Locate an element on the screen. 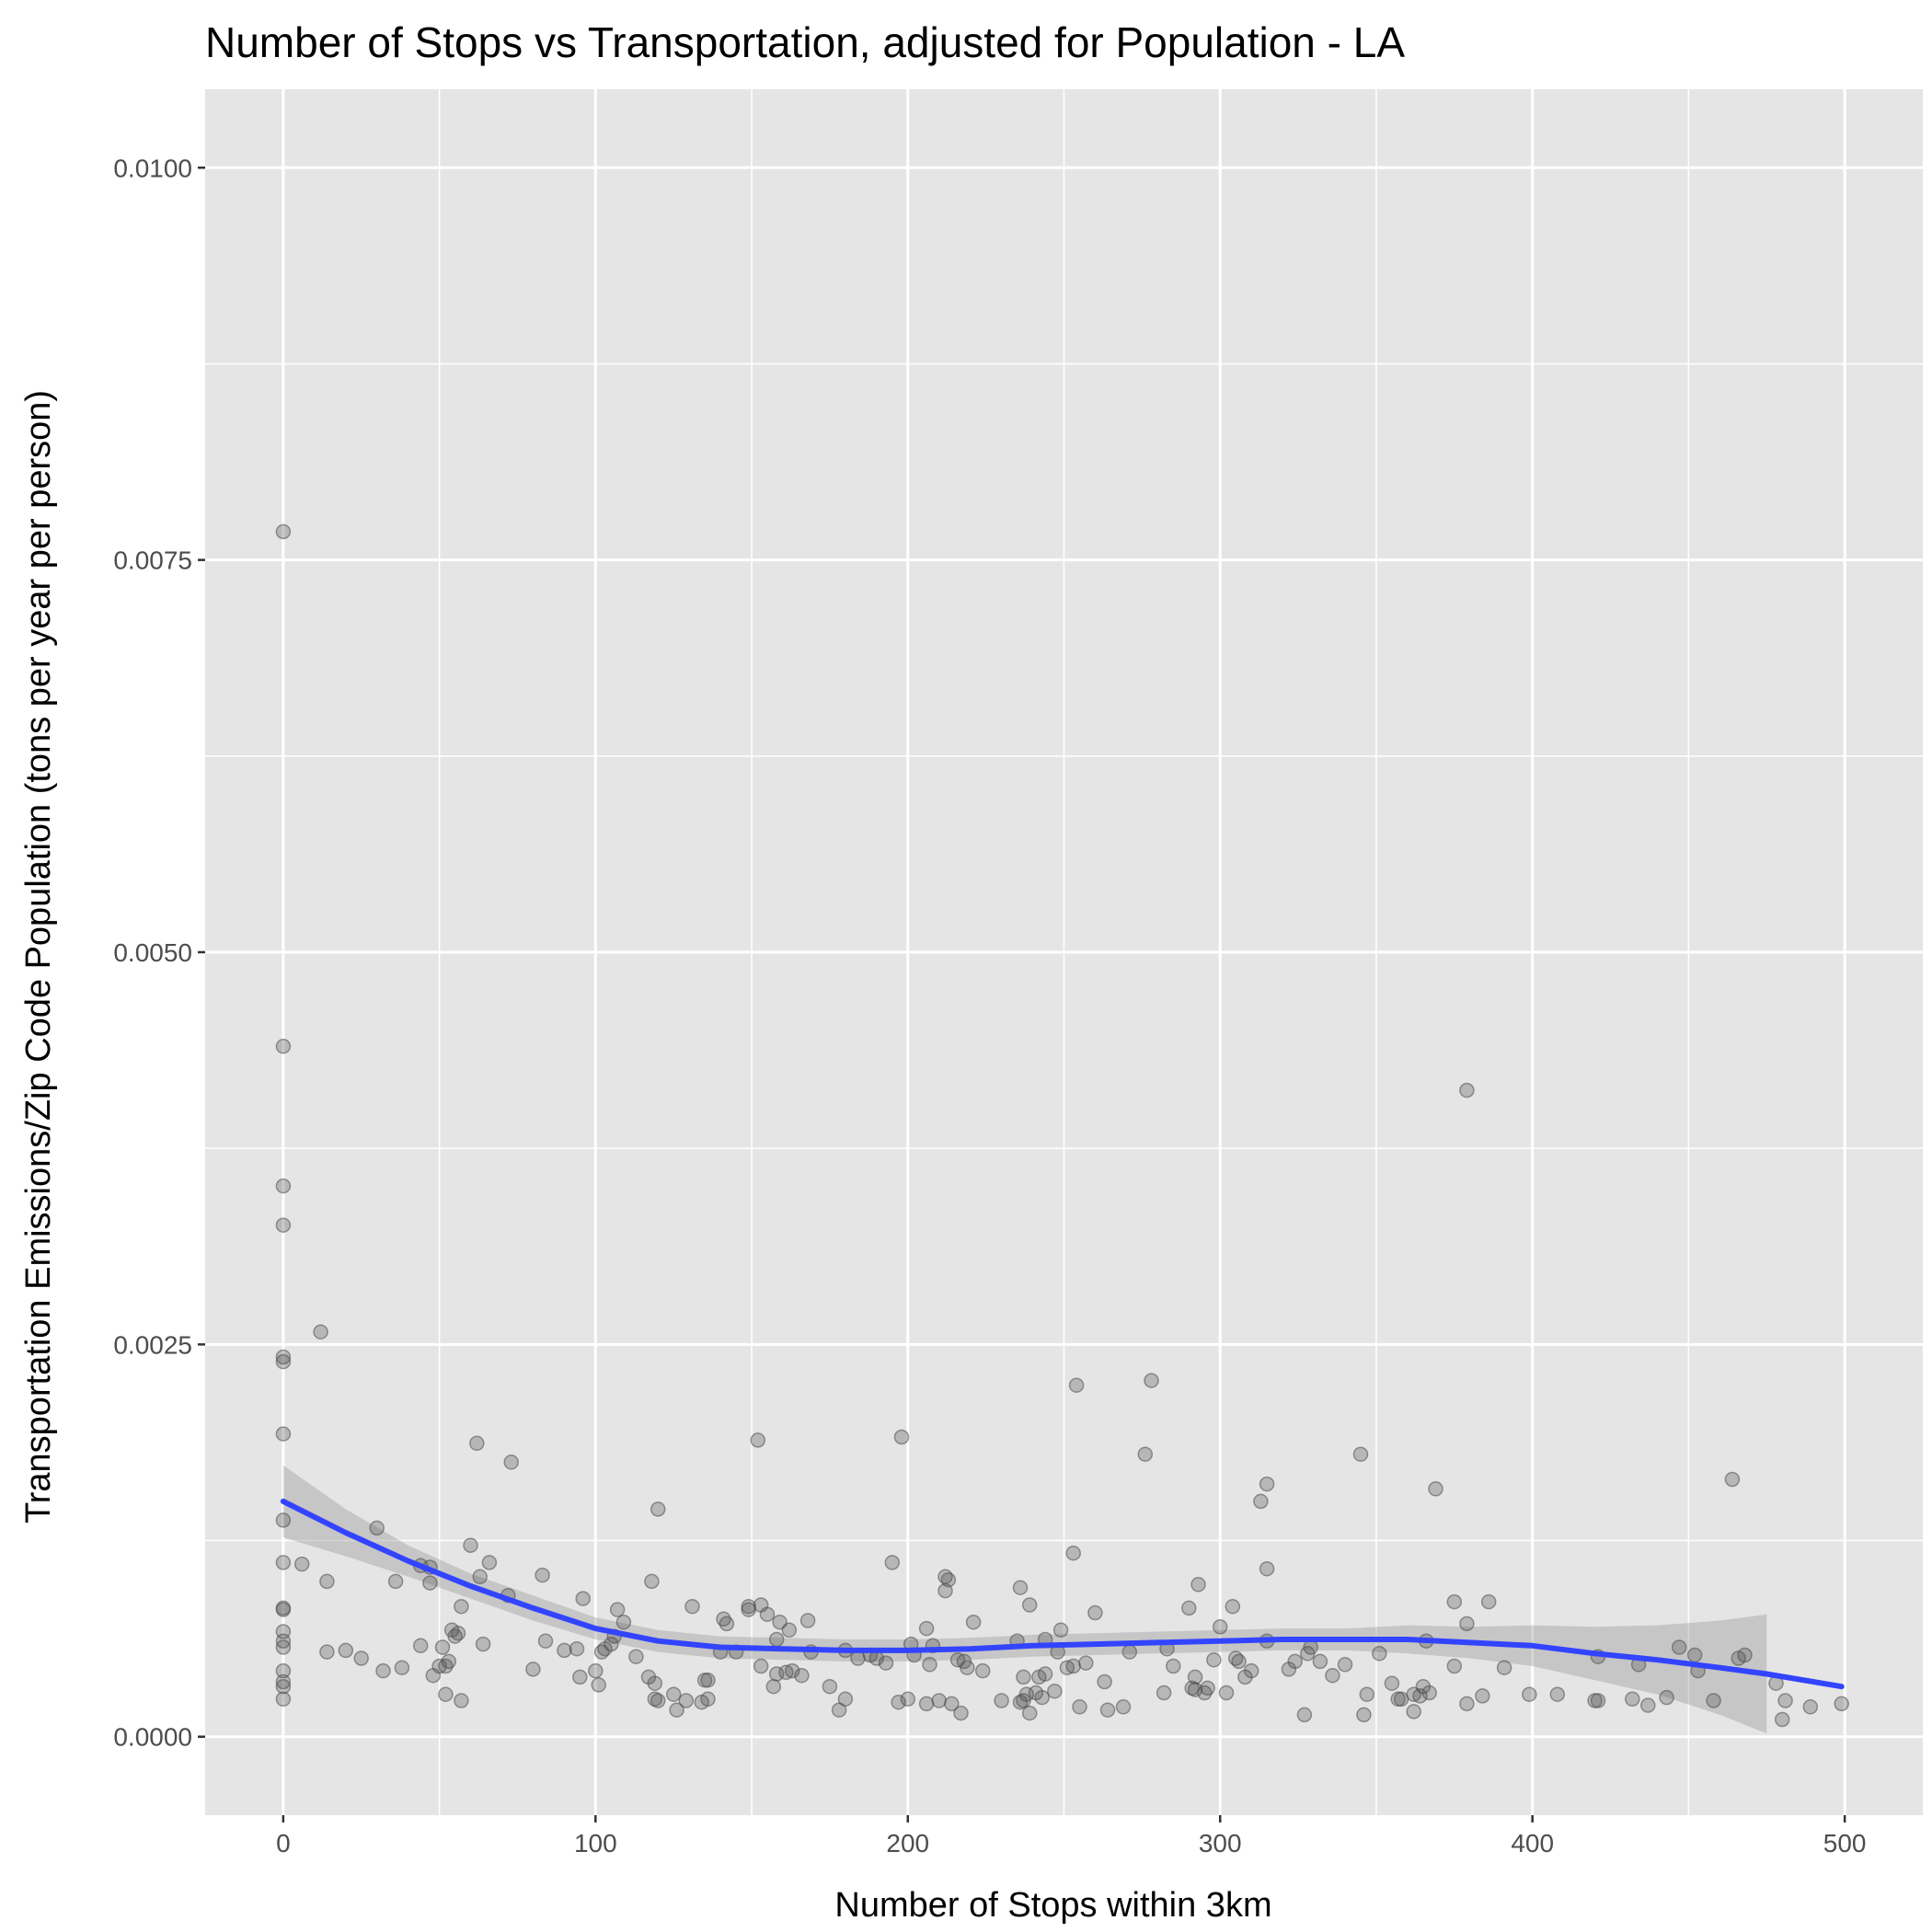 This screenshot has width=1932, height=1932. y-tick-label: 0.0000 is located at coordinates (152, 1737).